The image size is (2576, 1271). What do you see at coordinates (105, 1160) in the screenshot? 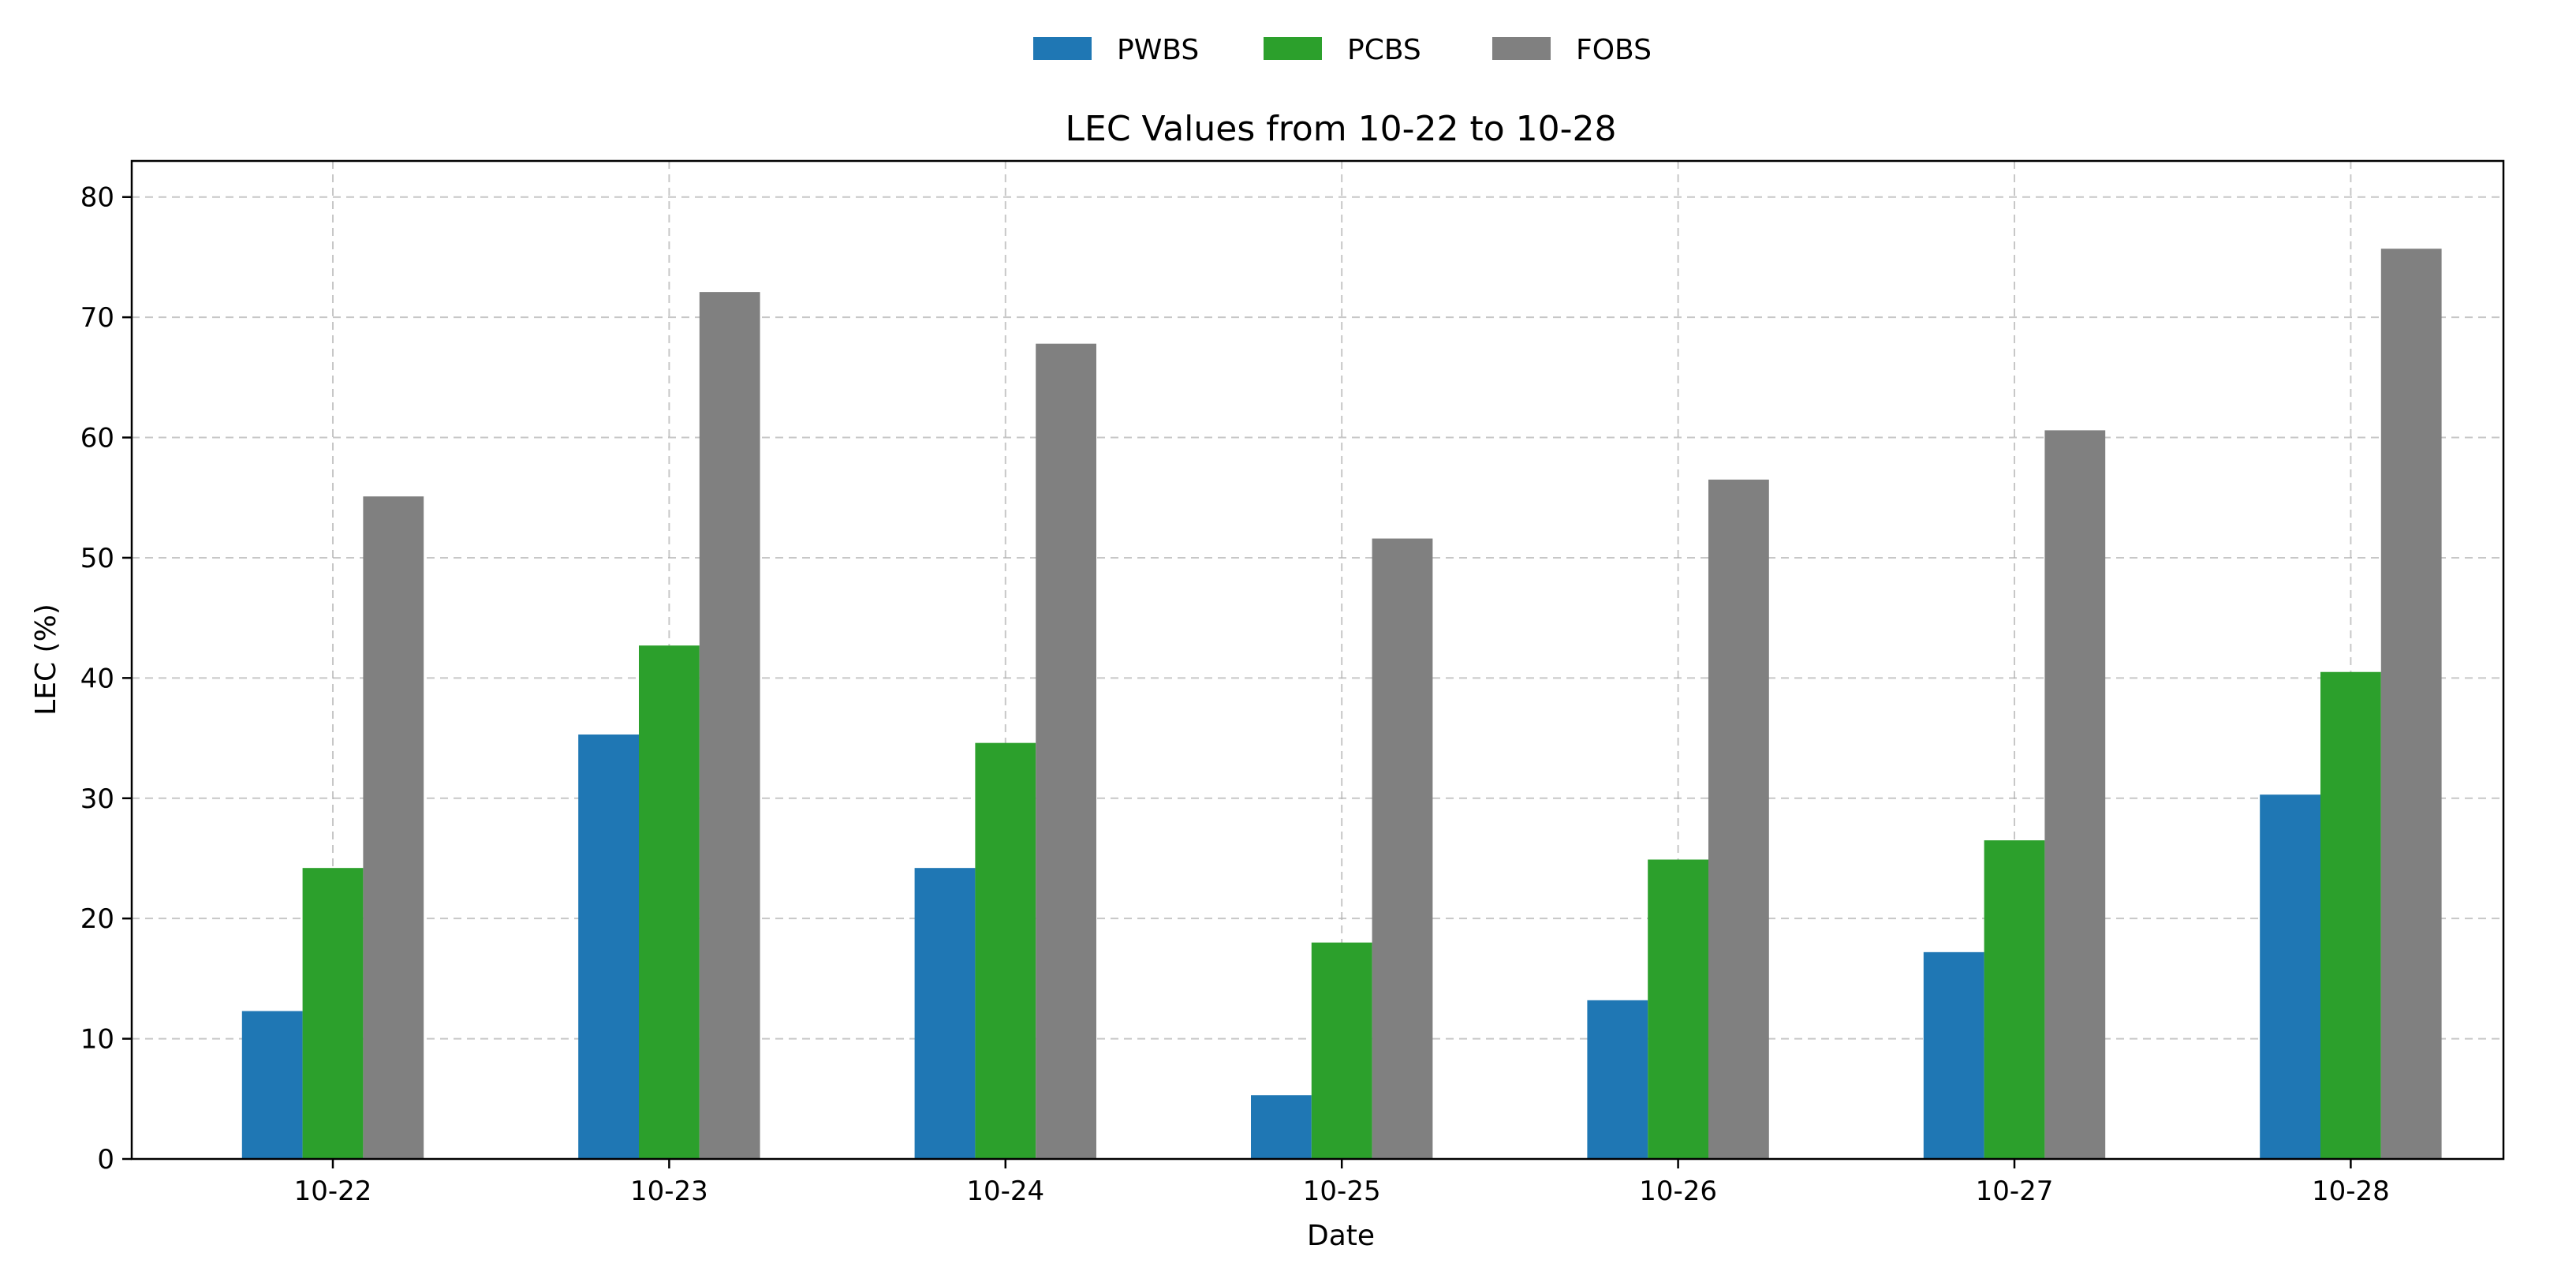
I see `y-tick-label: 0` at bounding box center [105, 1160].